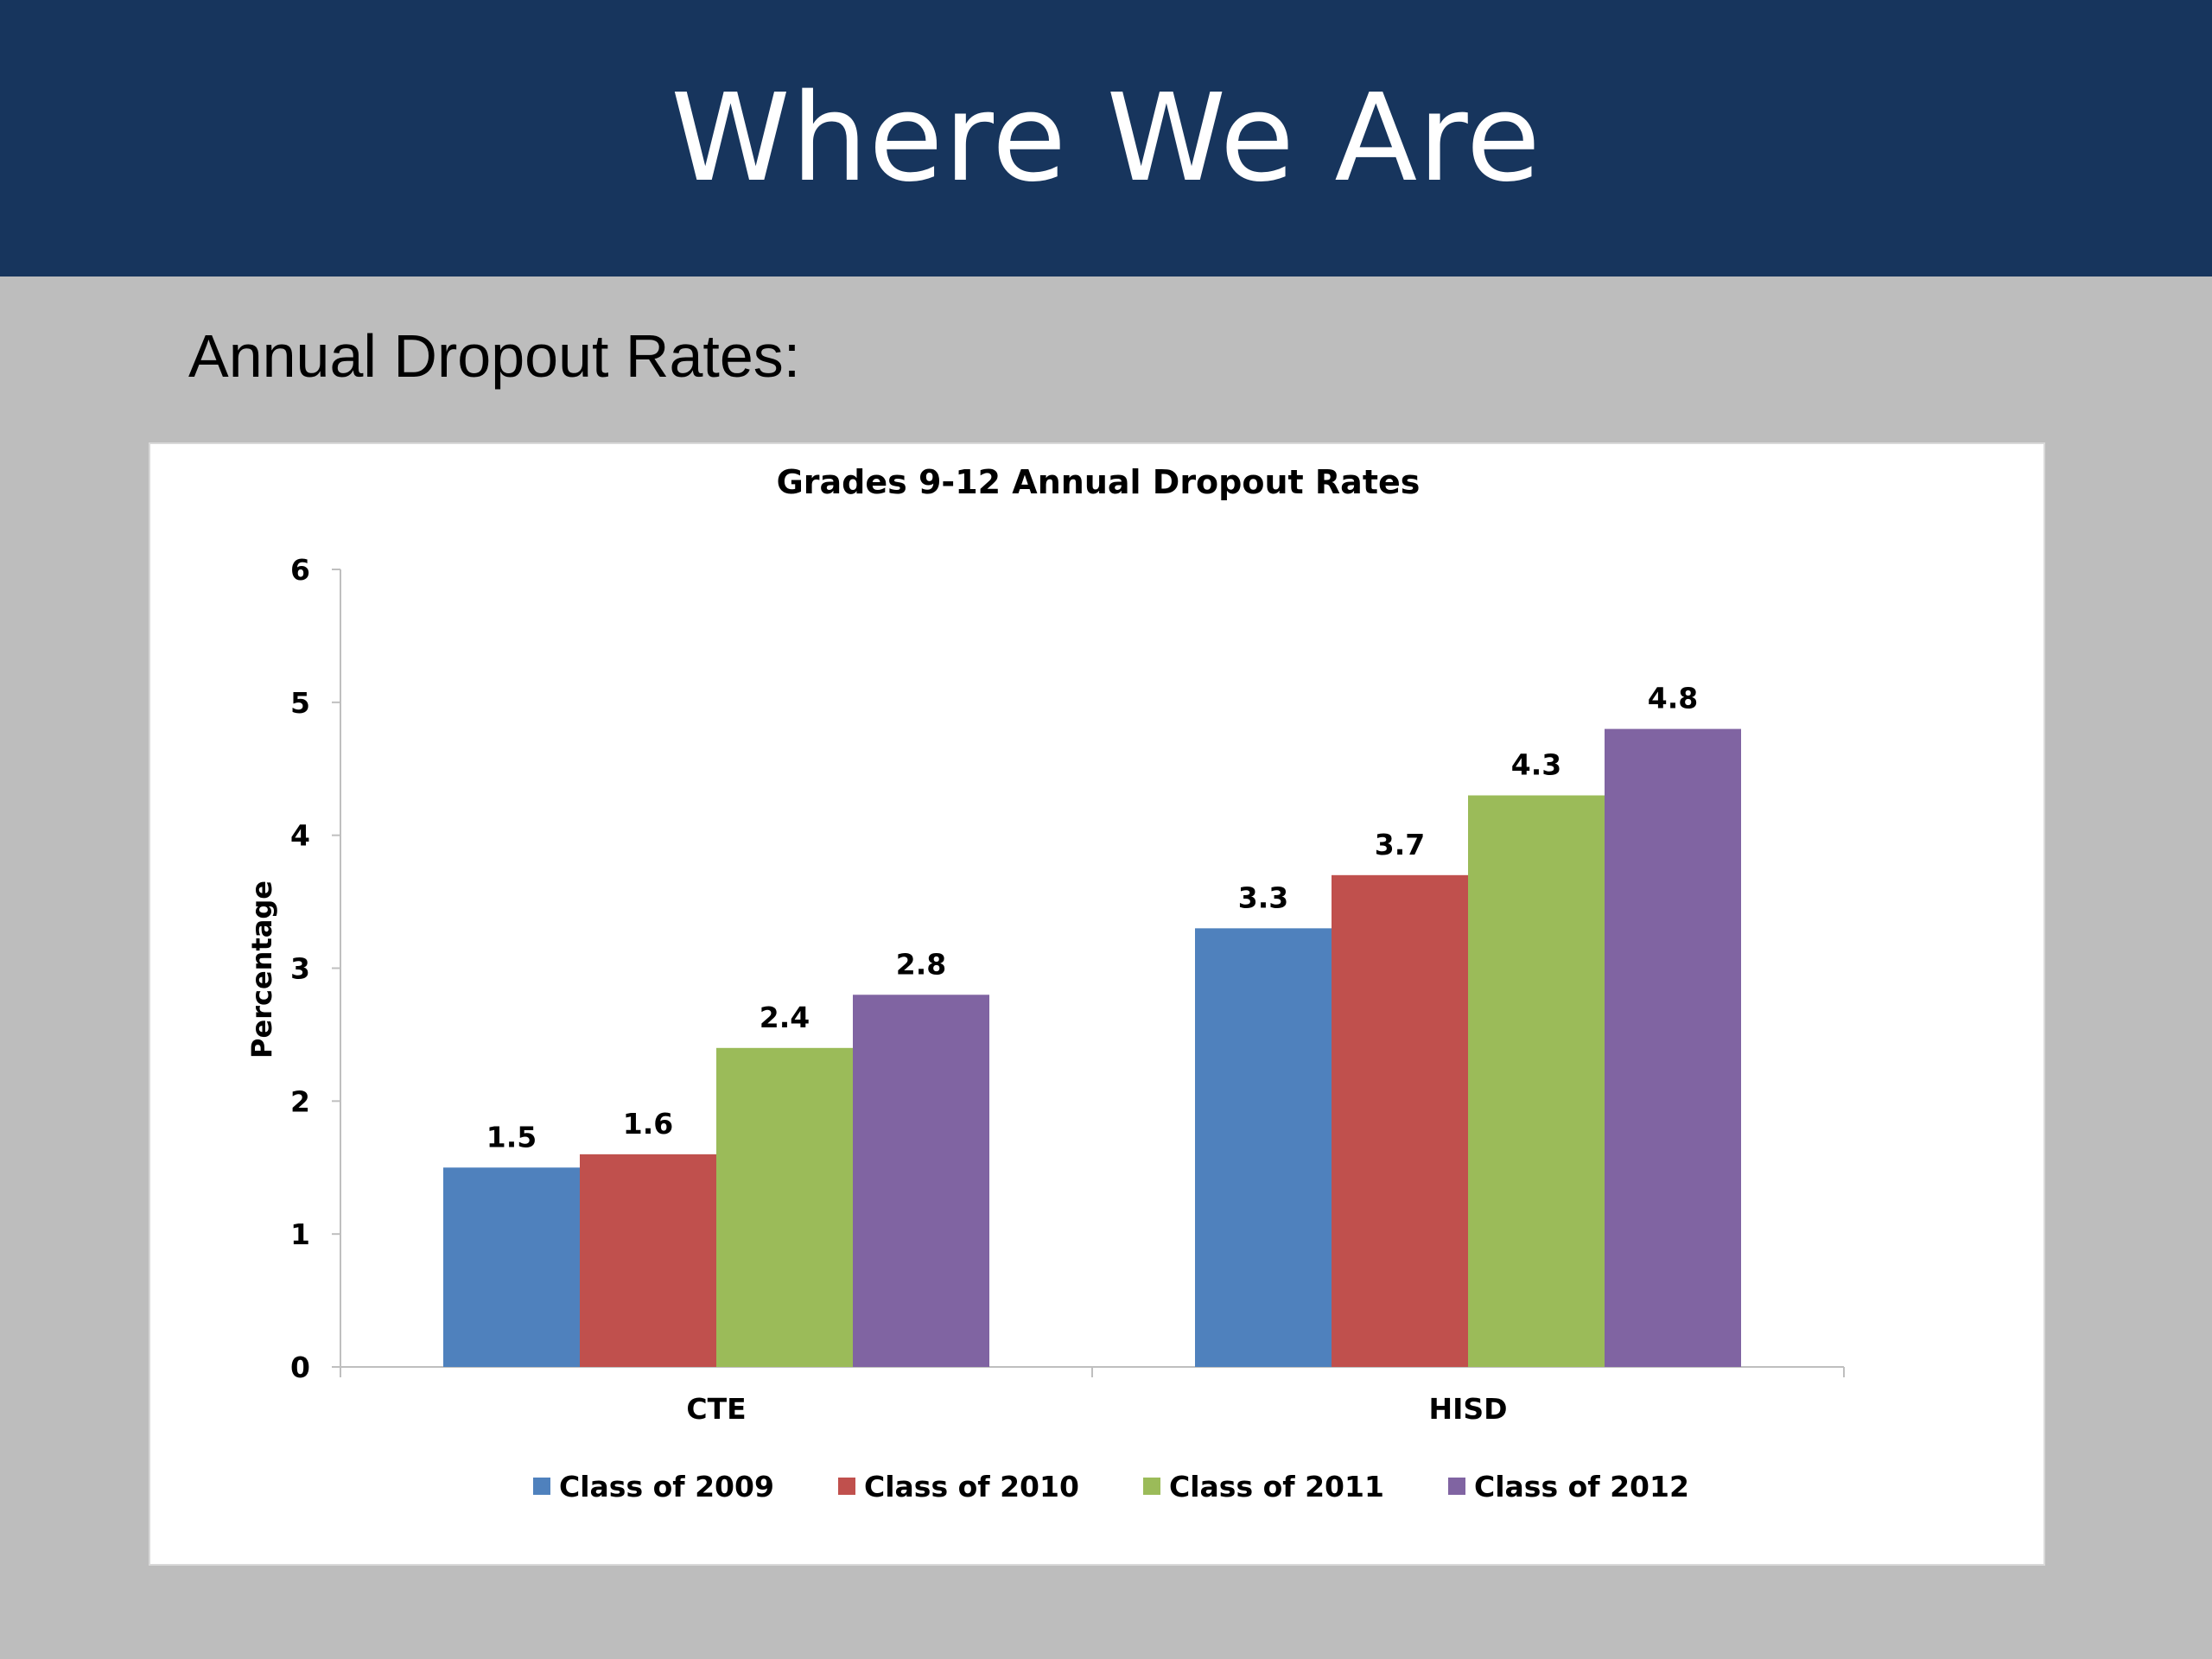  What do you see at coordinates (1400, 844) in the screenshot?
I see `data-label: 3.7` at bounding box center [1400, 844].